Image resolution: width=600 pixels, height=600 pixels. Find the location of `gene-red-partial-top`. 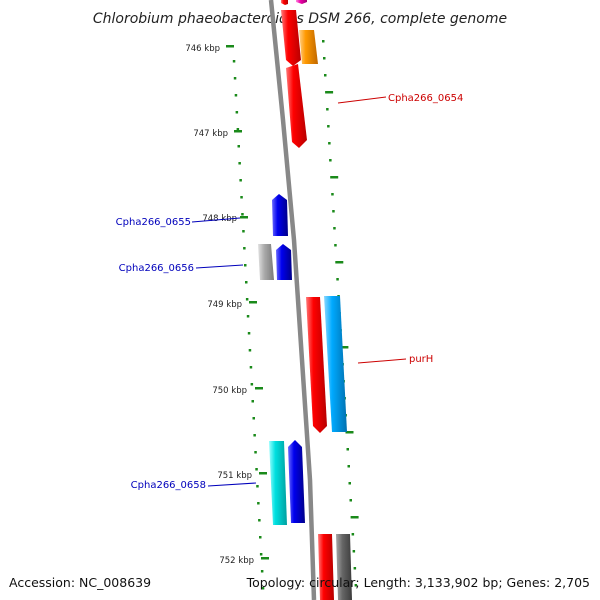

gene-red-partial-top is located at coordinates (284, 2).